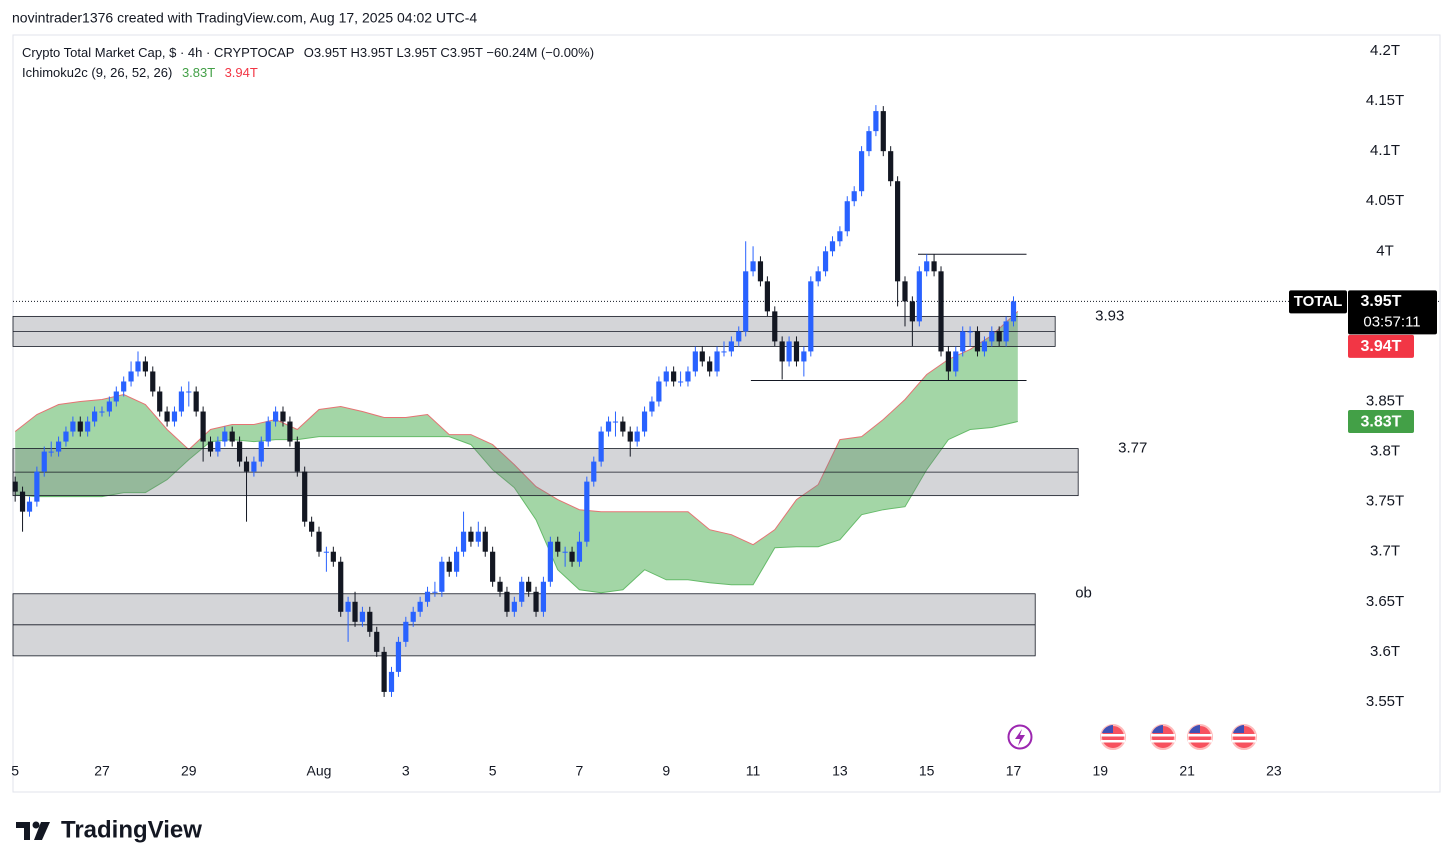 The height and width of the screenshot is (868, 1453). Describe the element at coordinates (97, 72) in the screenshot. I see `indicator-name: Ichimoku2c (9, 26, 52, 26)` at that location.